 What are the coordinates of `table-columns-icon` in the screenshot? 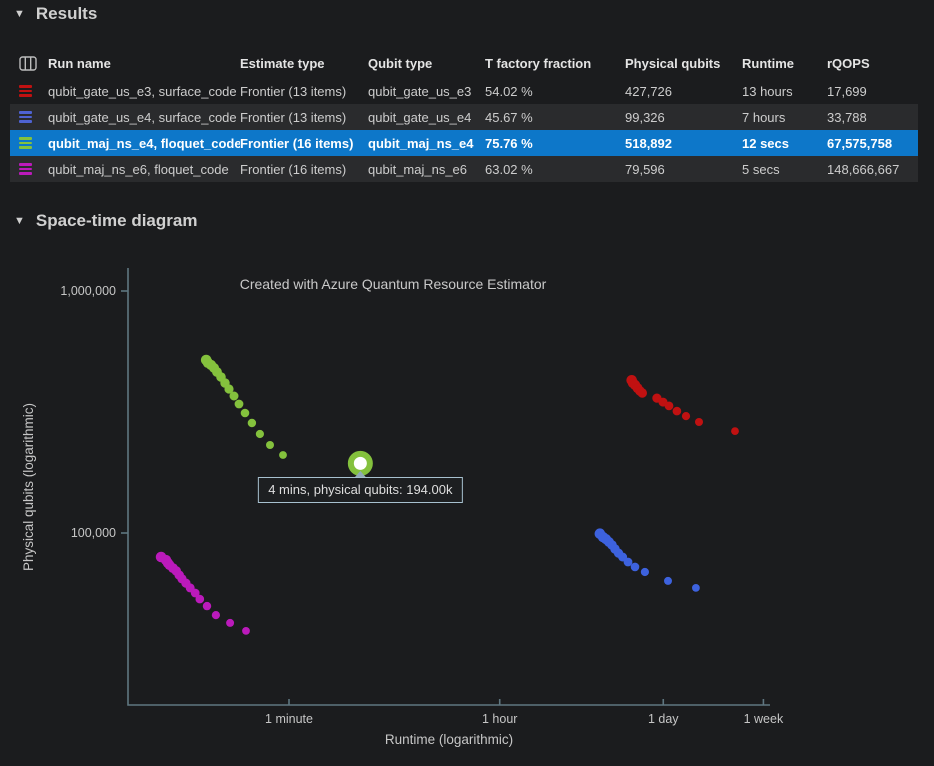 It's located at (29, 63).